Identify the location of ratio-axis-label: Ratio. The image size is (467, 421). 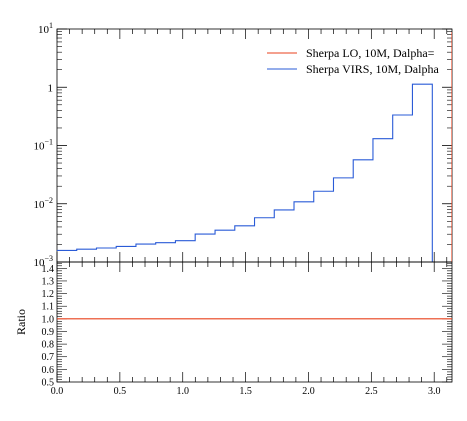
(21, 322).